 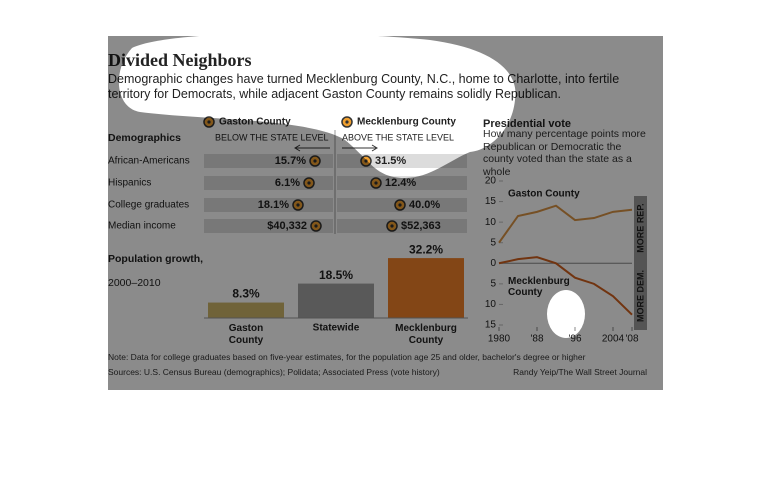 I want to click on value-label: 31.5%, so click(x=390, y=161).